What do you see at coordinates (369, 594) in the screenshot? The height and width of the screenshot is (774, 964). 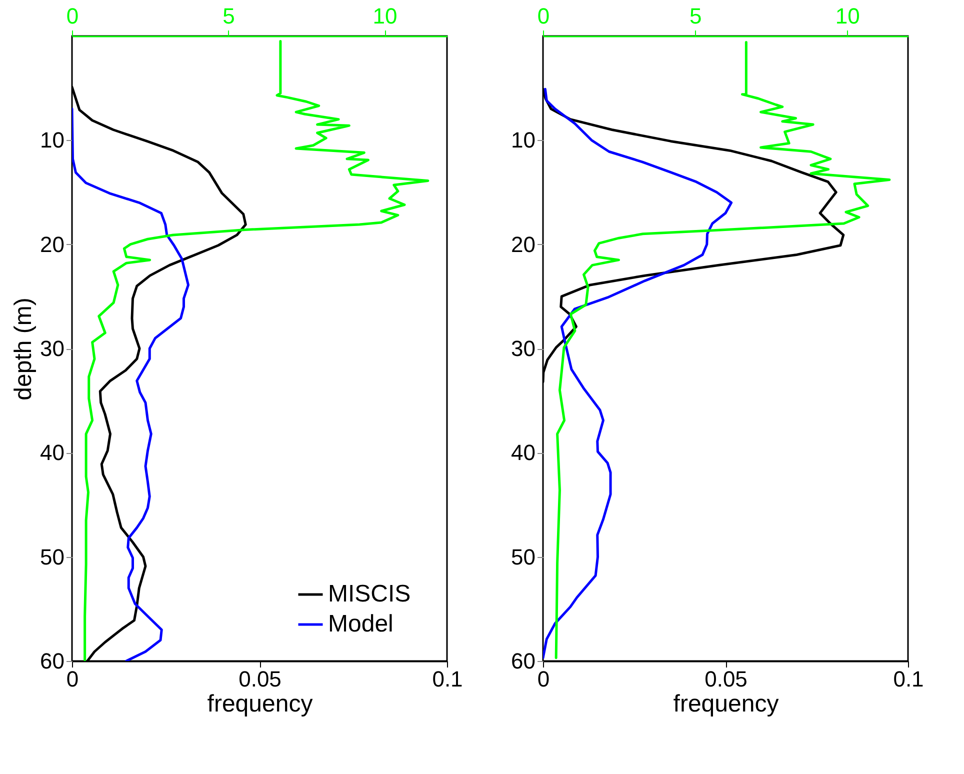 I see `legend-label: MISCIS` at bounding box center [369, 594].